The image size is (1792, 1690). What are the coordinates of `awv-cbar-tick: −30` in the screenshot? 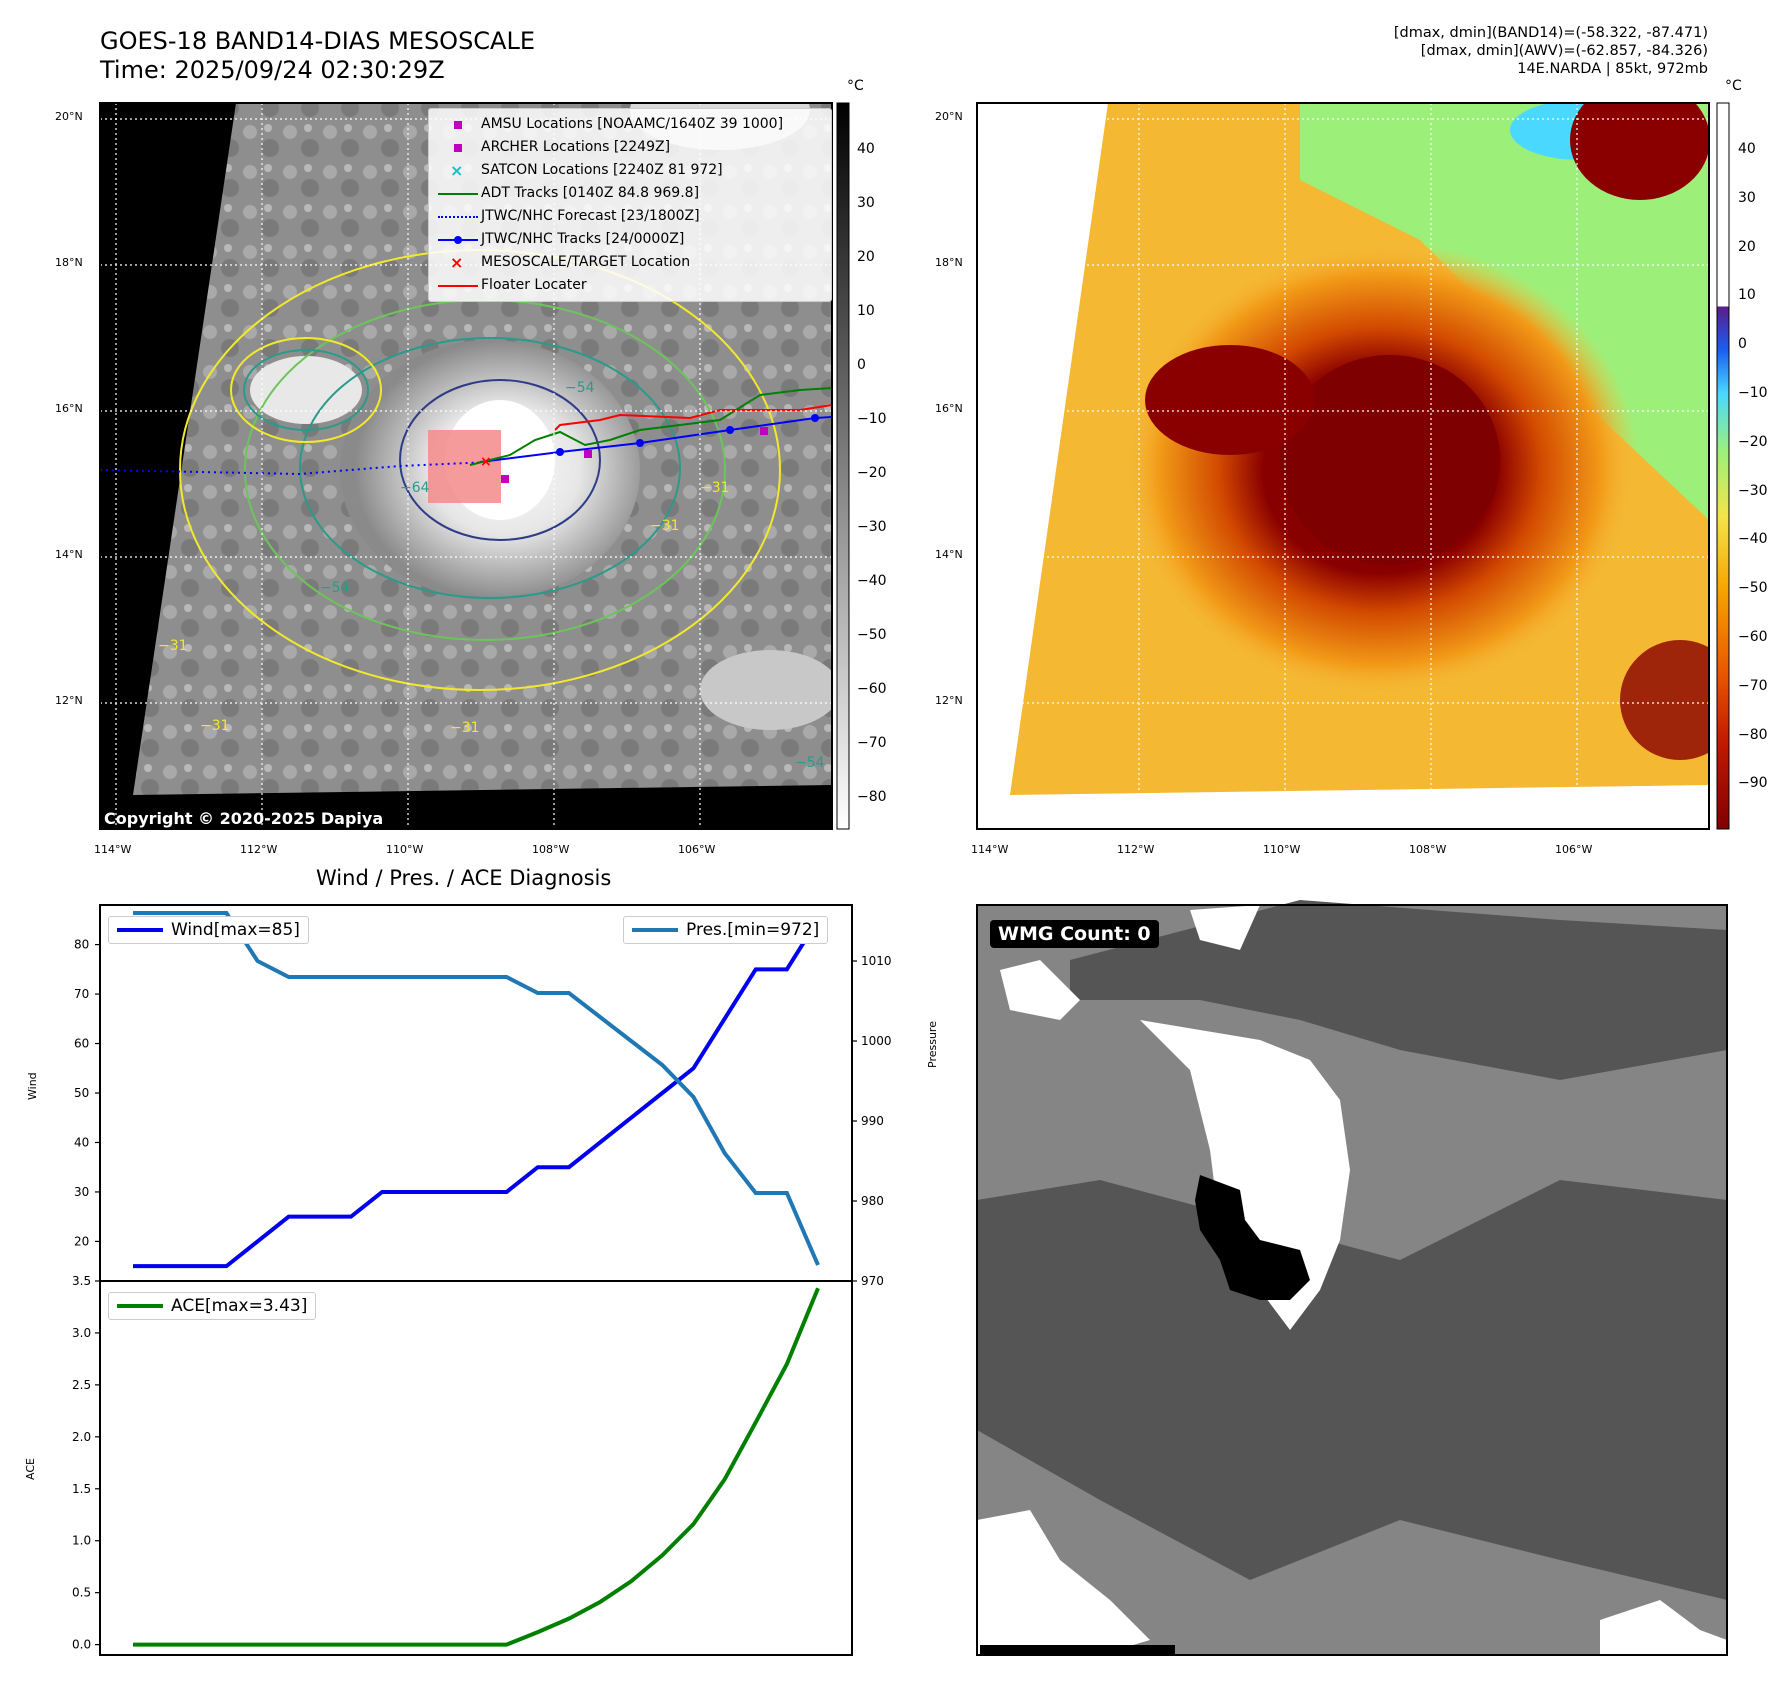 It's located at (1753, 491).